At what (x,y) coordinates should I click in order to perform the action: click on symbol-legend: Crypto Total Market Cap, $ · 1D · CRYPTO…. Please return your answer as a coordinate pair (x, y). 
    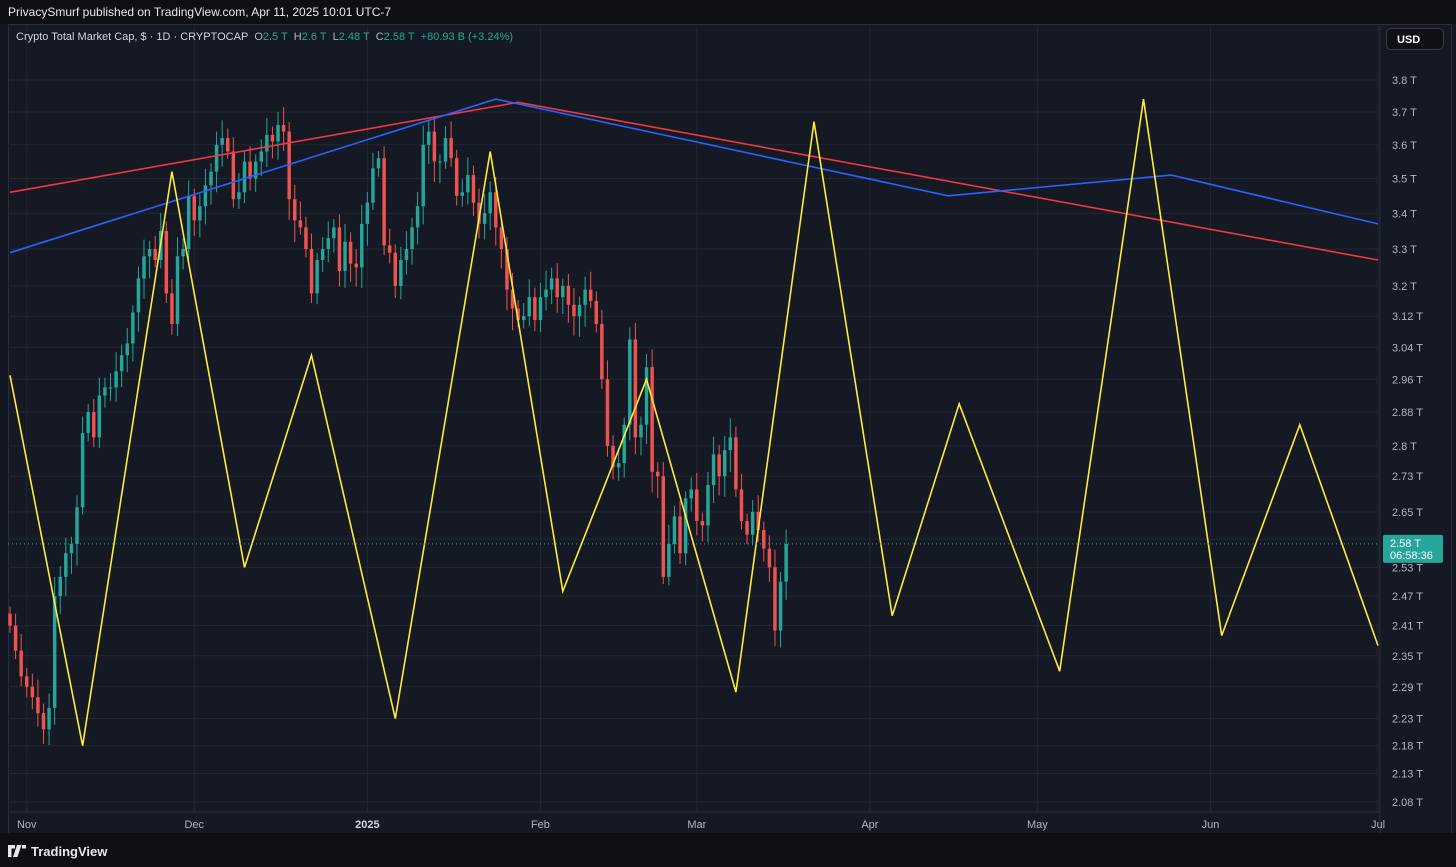
    Looking at the image, I should click on (264, 37).